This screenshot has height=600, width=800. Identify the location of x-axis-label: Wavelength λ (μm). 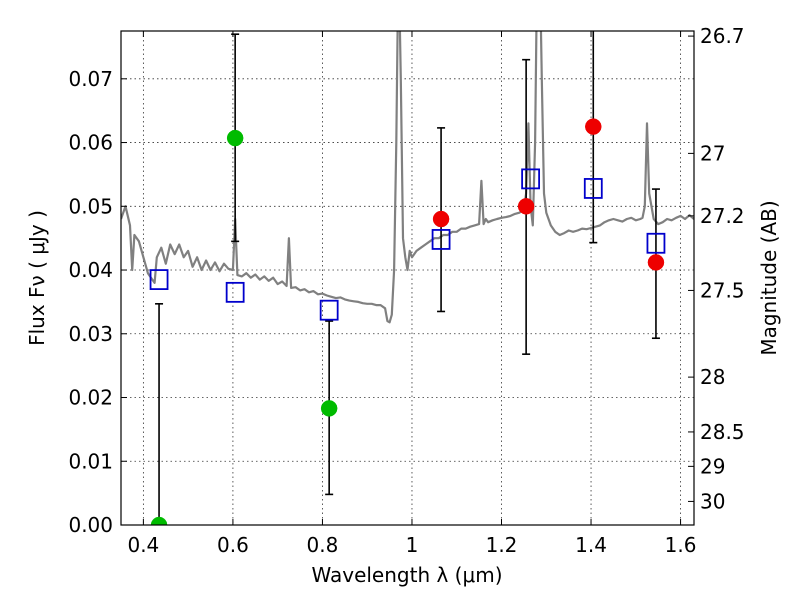
(406, 575).